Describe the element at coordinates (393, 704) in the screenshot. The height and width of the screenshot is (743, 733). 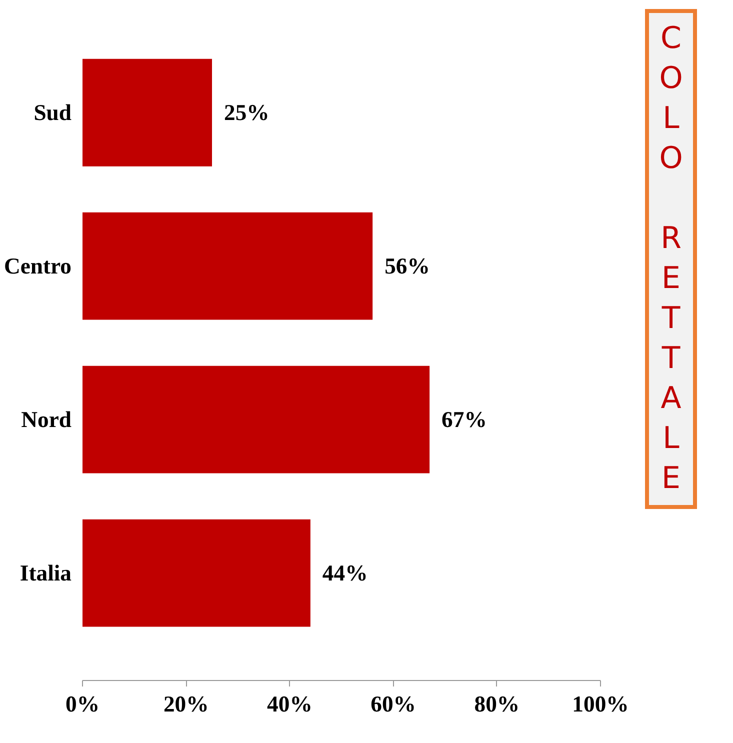
I see `x-tick-label: 60%` at that location.